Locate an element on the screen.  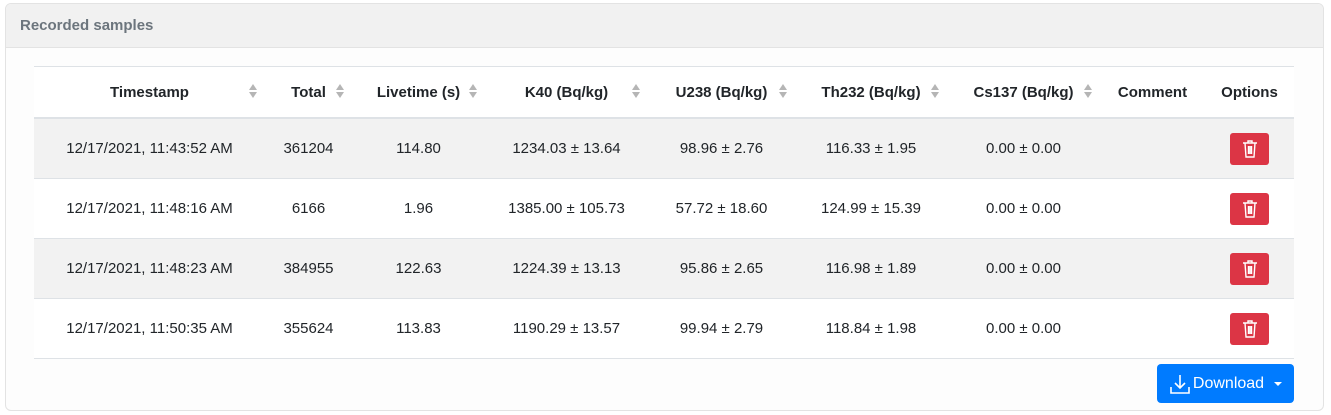
table-cell: 116.33 ± 1.95 is located at coordinates (871, 148).